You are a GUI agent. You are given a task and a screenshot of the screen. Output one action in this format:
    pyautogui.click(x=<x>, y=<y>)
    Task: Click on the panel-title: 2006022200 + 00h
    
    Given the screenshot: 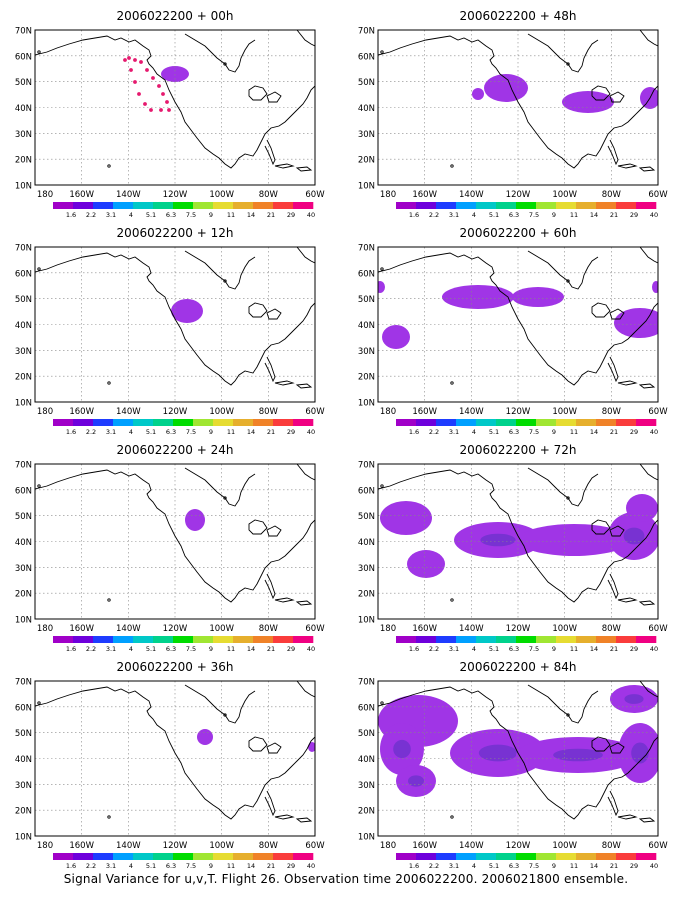 What is the action you would take?
    pyautogui.click(x=175, y=16)
    